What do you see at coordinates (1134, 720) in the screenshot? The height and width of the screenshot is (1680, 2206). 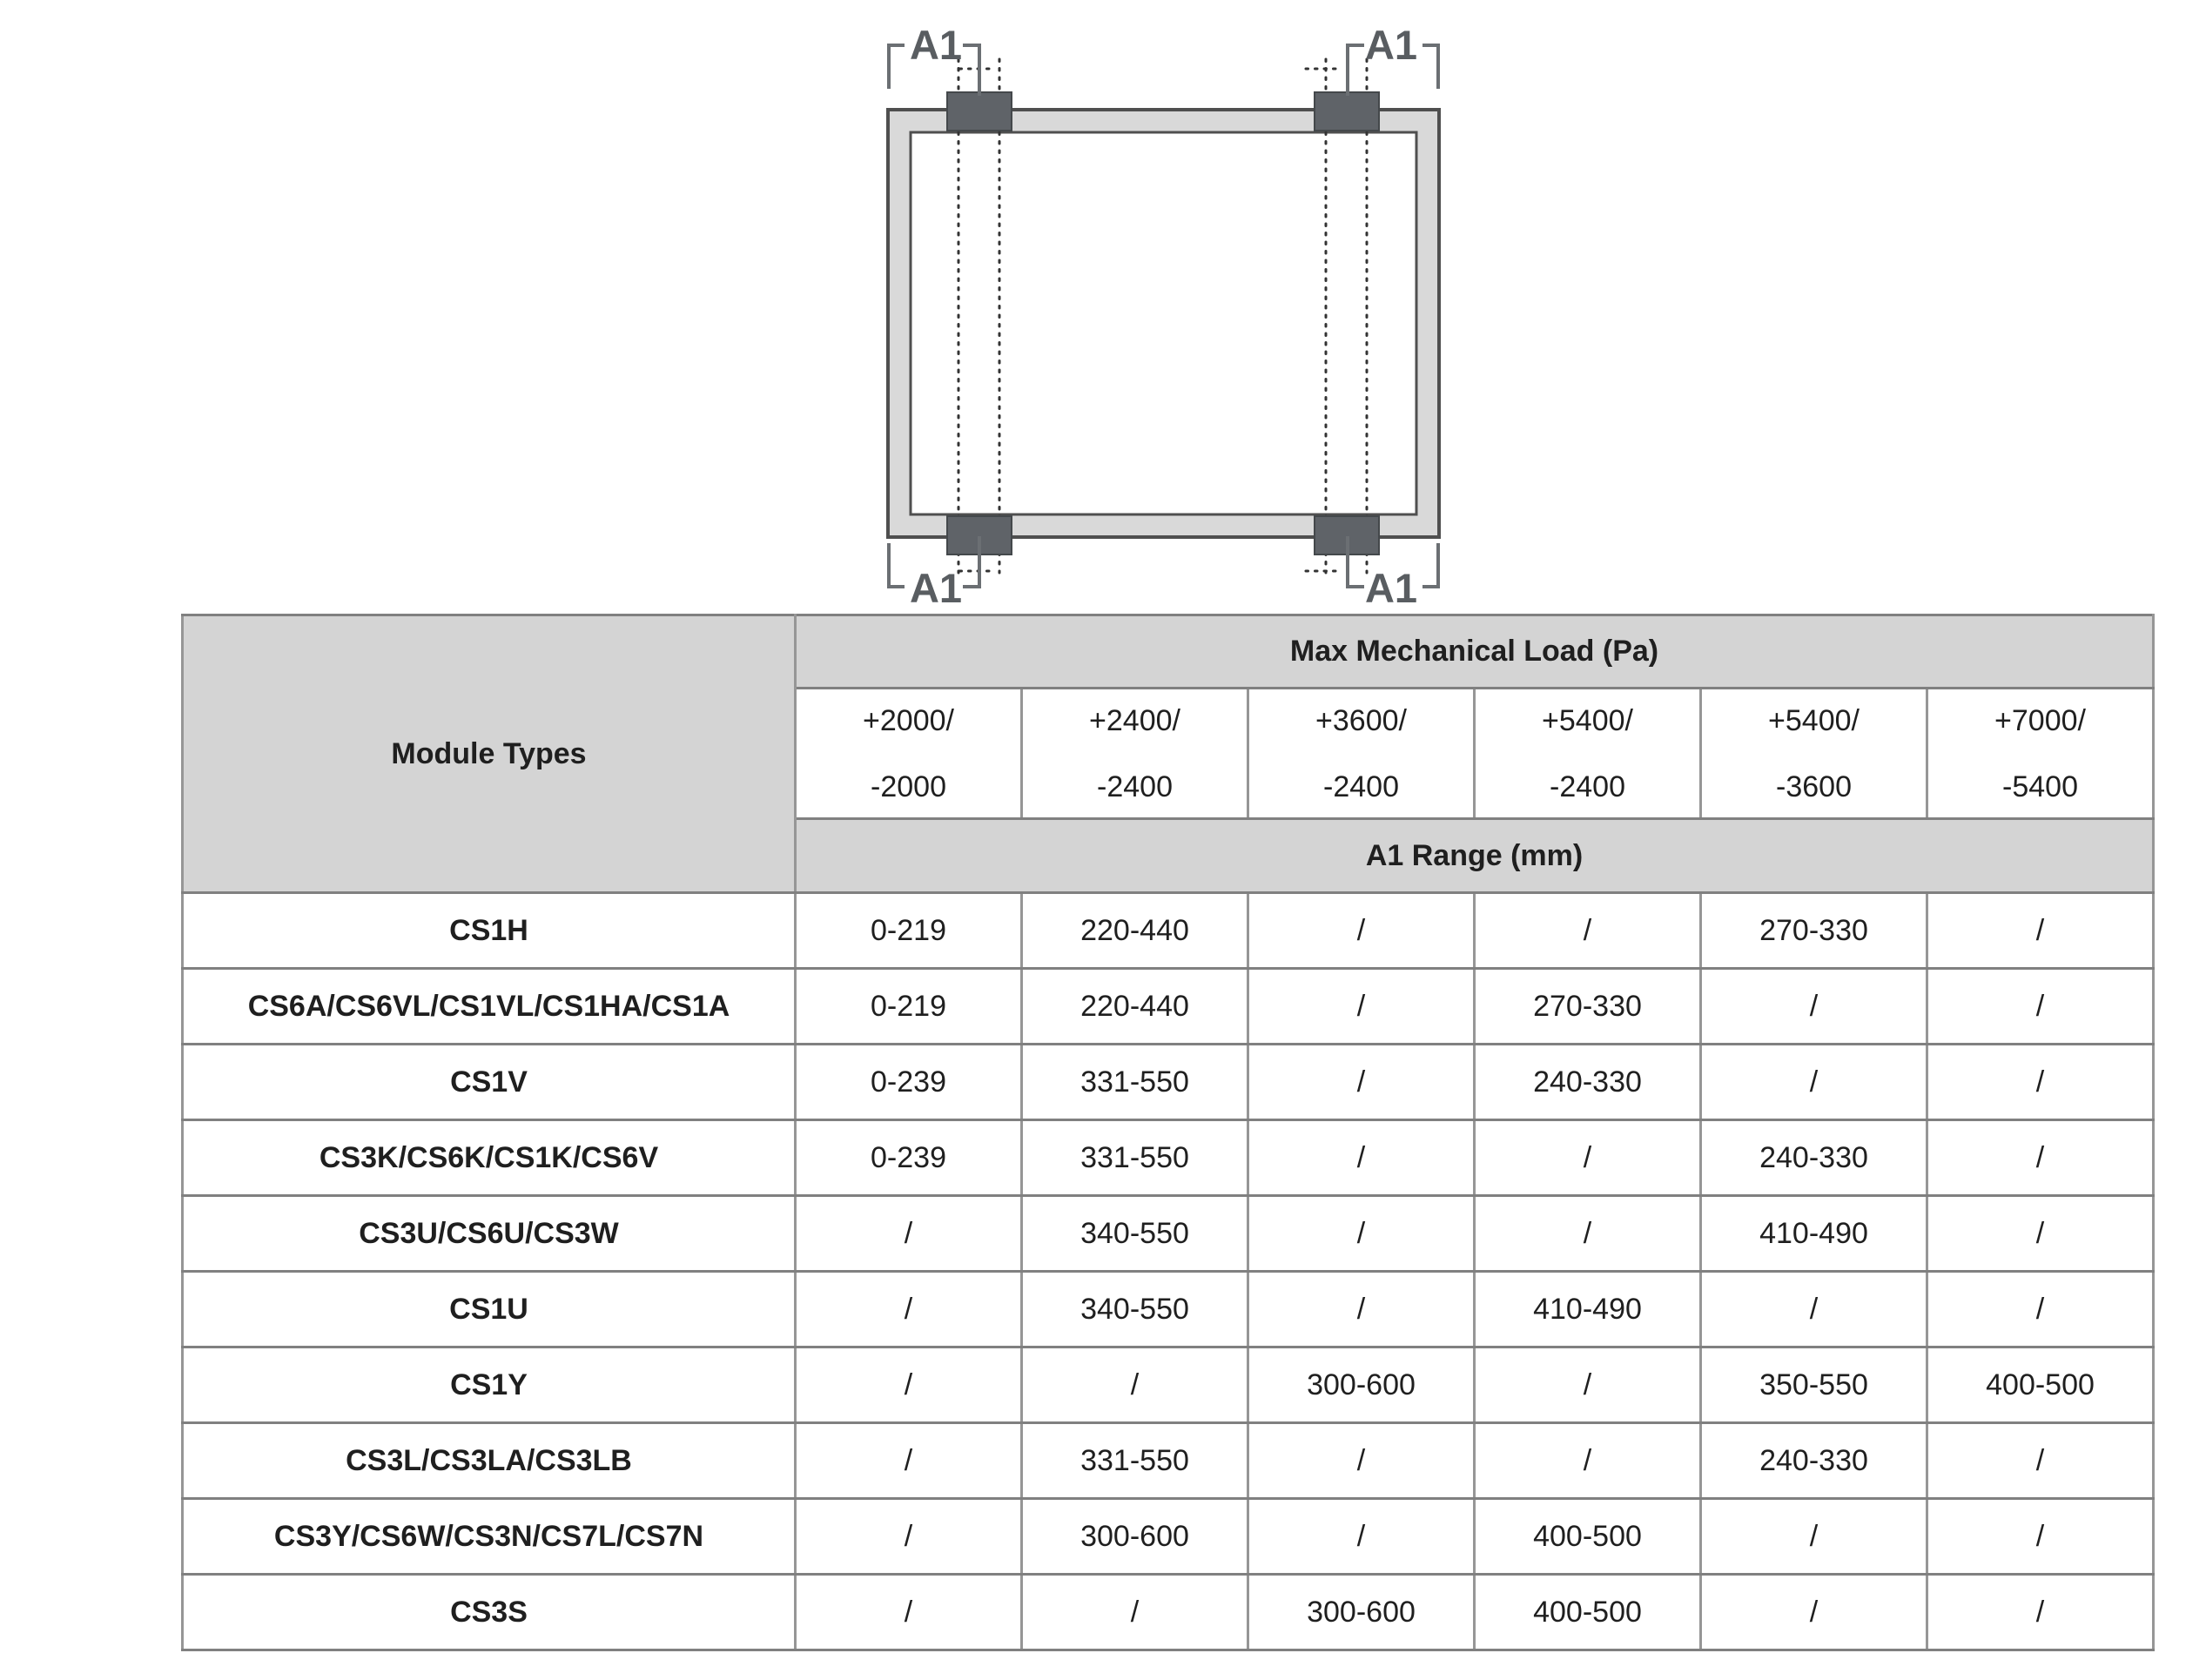 I see `load-col-1-pos: +2400/` at bounding box center [1134, 720].